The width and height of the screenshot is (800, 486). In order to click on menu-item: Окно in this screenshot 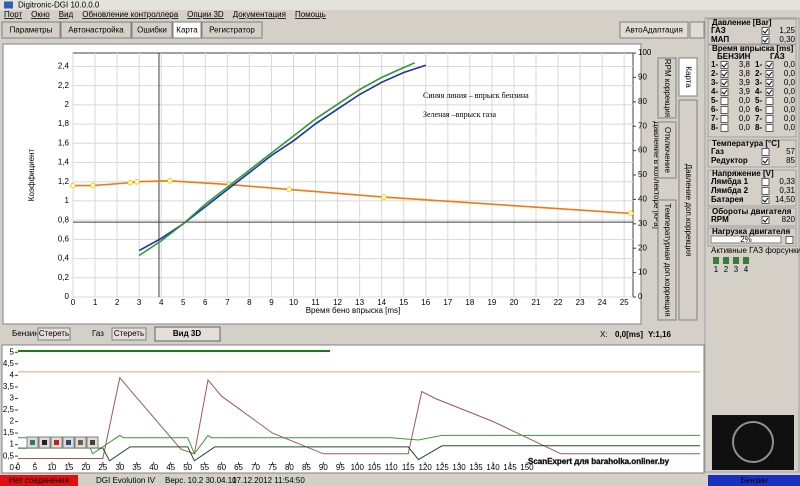, I will do `click(40, 14)`.